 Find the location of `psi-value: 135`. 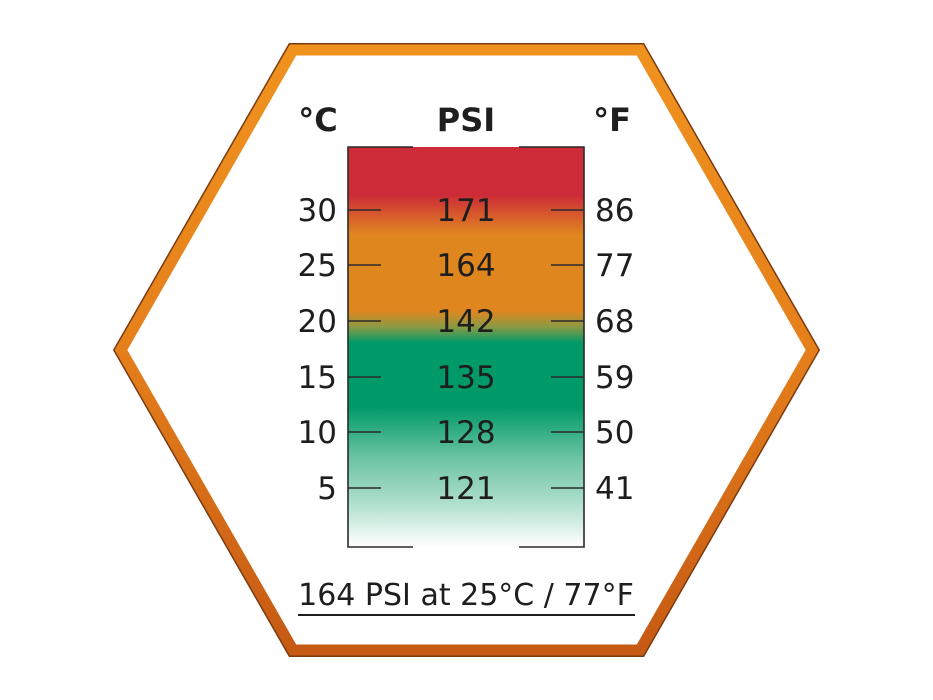

psi-value: 135 is located at coordinates (465, 378).